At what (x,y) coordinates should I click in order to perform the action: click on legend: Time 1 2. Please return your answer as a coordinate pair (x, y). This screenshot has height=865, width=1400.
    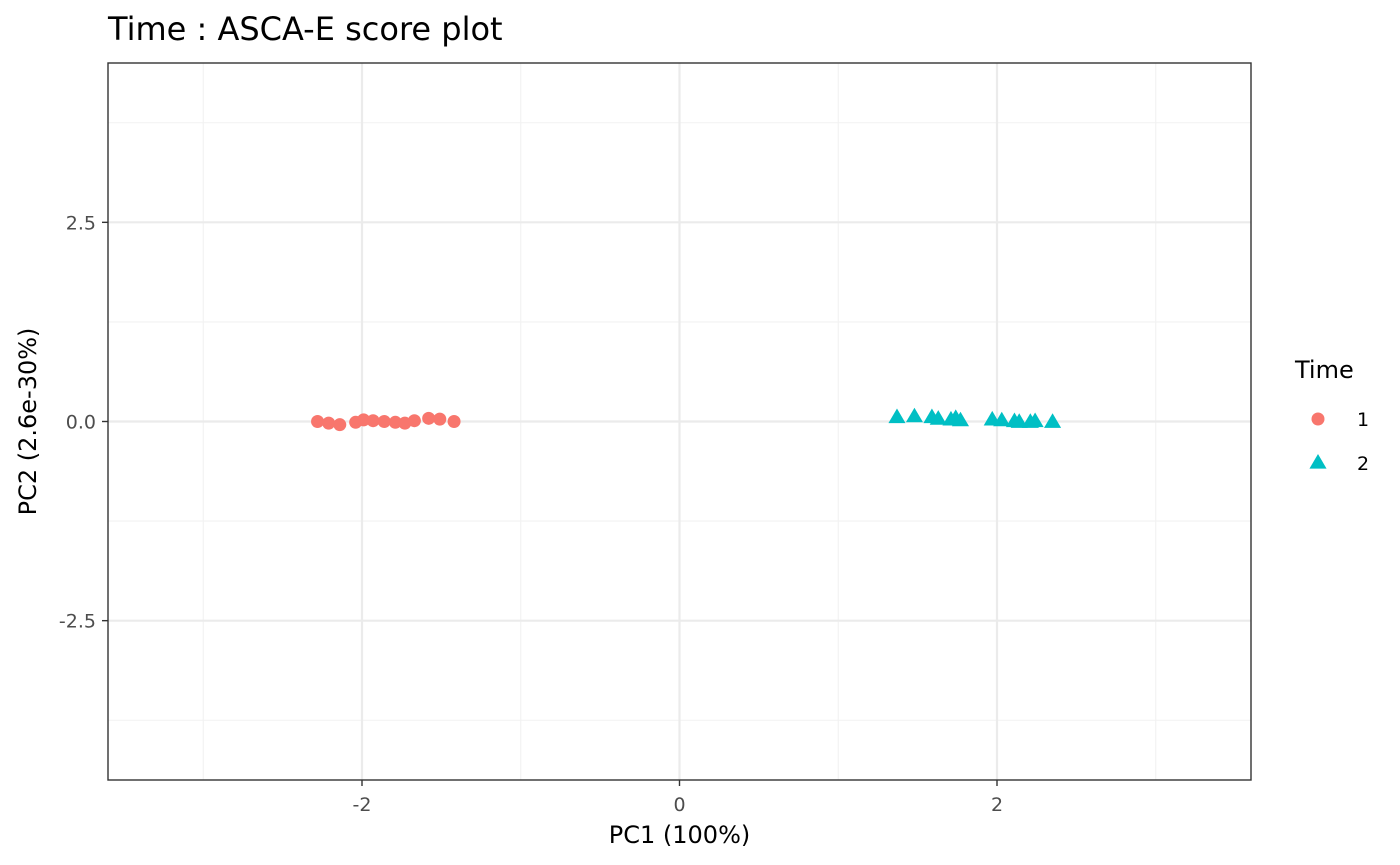
    Looking at the image, I should click on (1331, 415).